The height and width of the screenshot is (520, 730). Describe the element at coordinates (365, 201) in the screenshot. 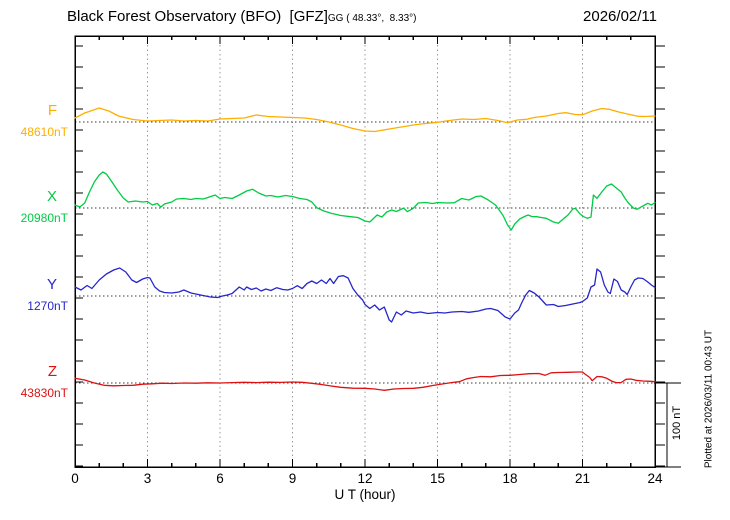

I see `series-X-curve` at that location.